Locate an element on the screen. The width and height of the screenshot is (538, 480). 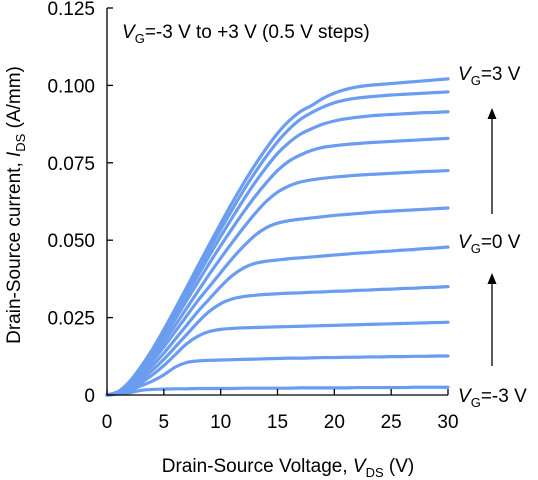
range-annotation: VG=-3 V to +3 V (0.5 V steps) is located at coordinates (246, 34).